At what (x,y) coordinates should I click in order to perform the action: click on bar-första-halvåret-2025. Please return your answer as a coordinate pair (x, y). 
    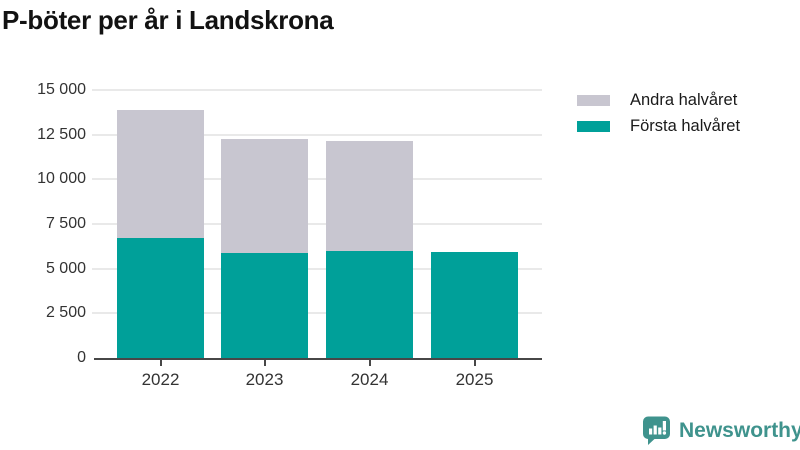
    Looking at the image, I should click on (474, 304).